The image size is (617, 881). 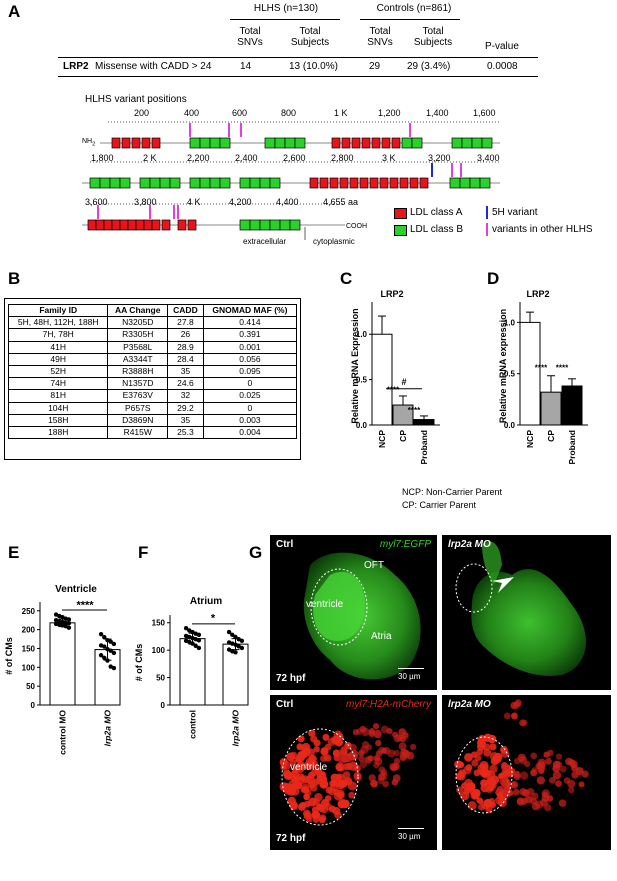 I want to click on tick-label: 600, so click(x=240, y=113).